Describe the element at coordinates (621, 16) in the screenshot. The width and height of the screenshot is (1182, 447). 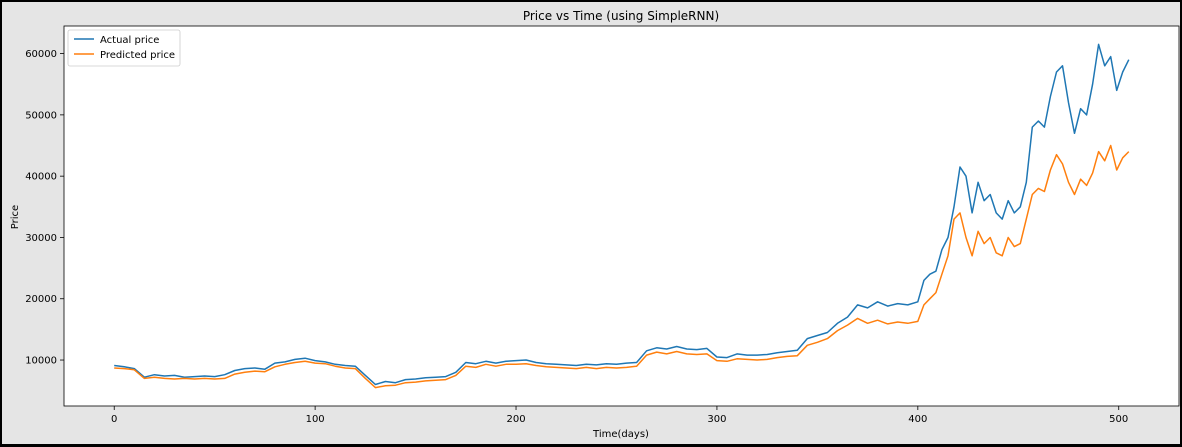
I see `chart-title: Price vs Time (using SimpleRNN)` at that location.